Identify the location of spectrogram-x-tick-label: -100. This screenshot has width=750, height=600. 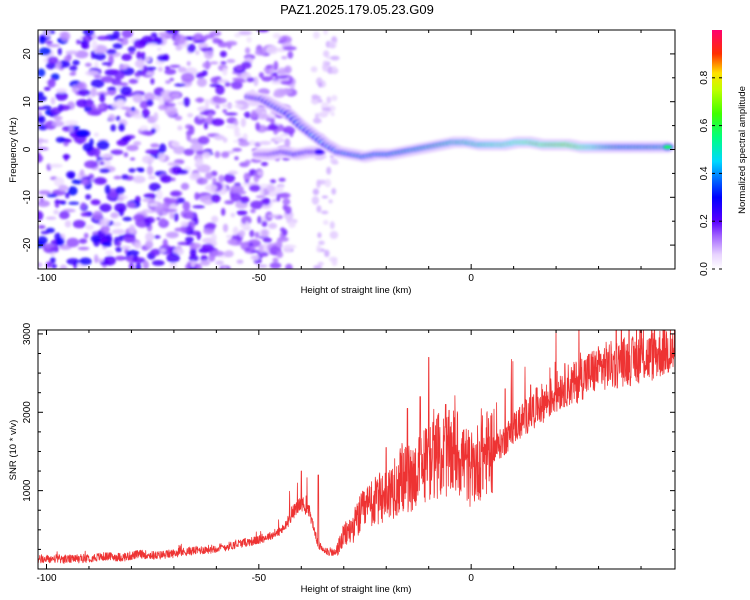
(46, 278).